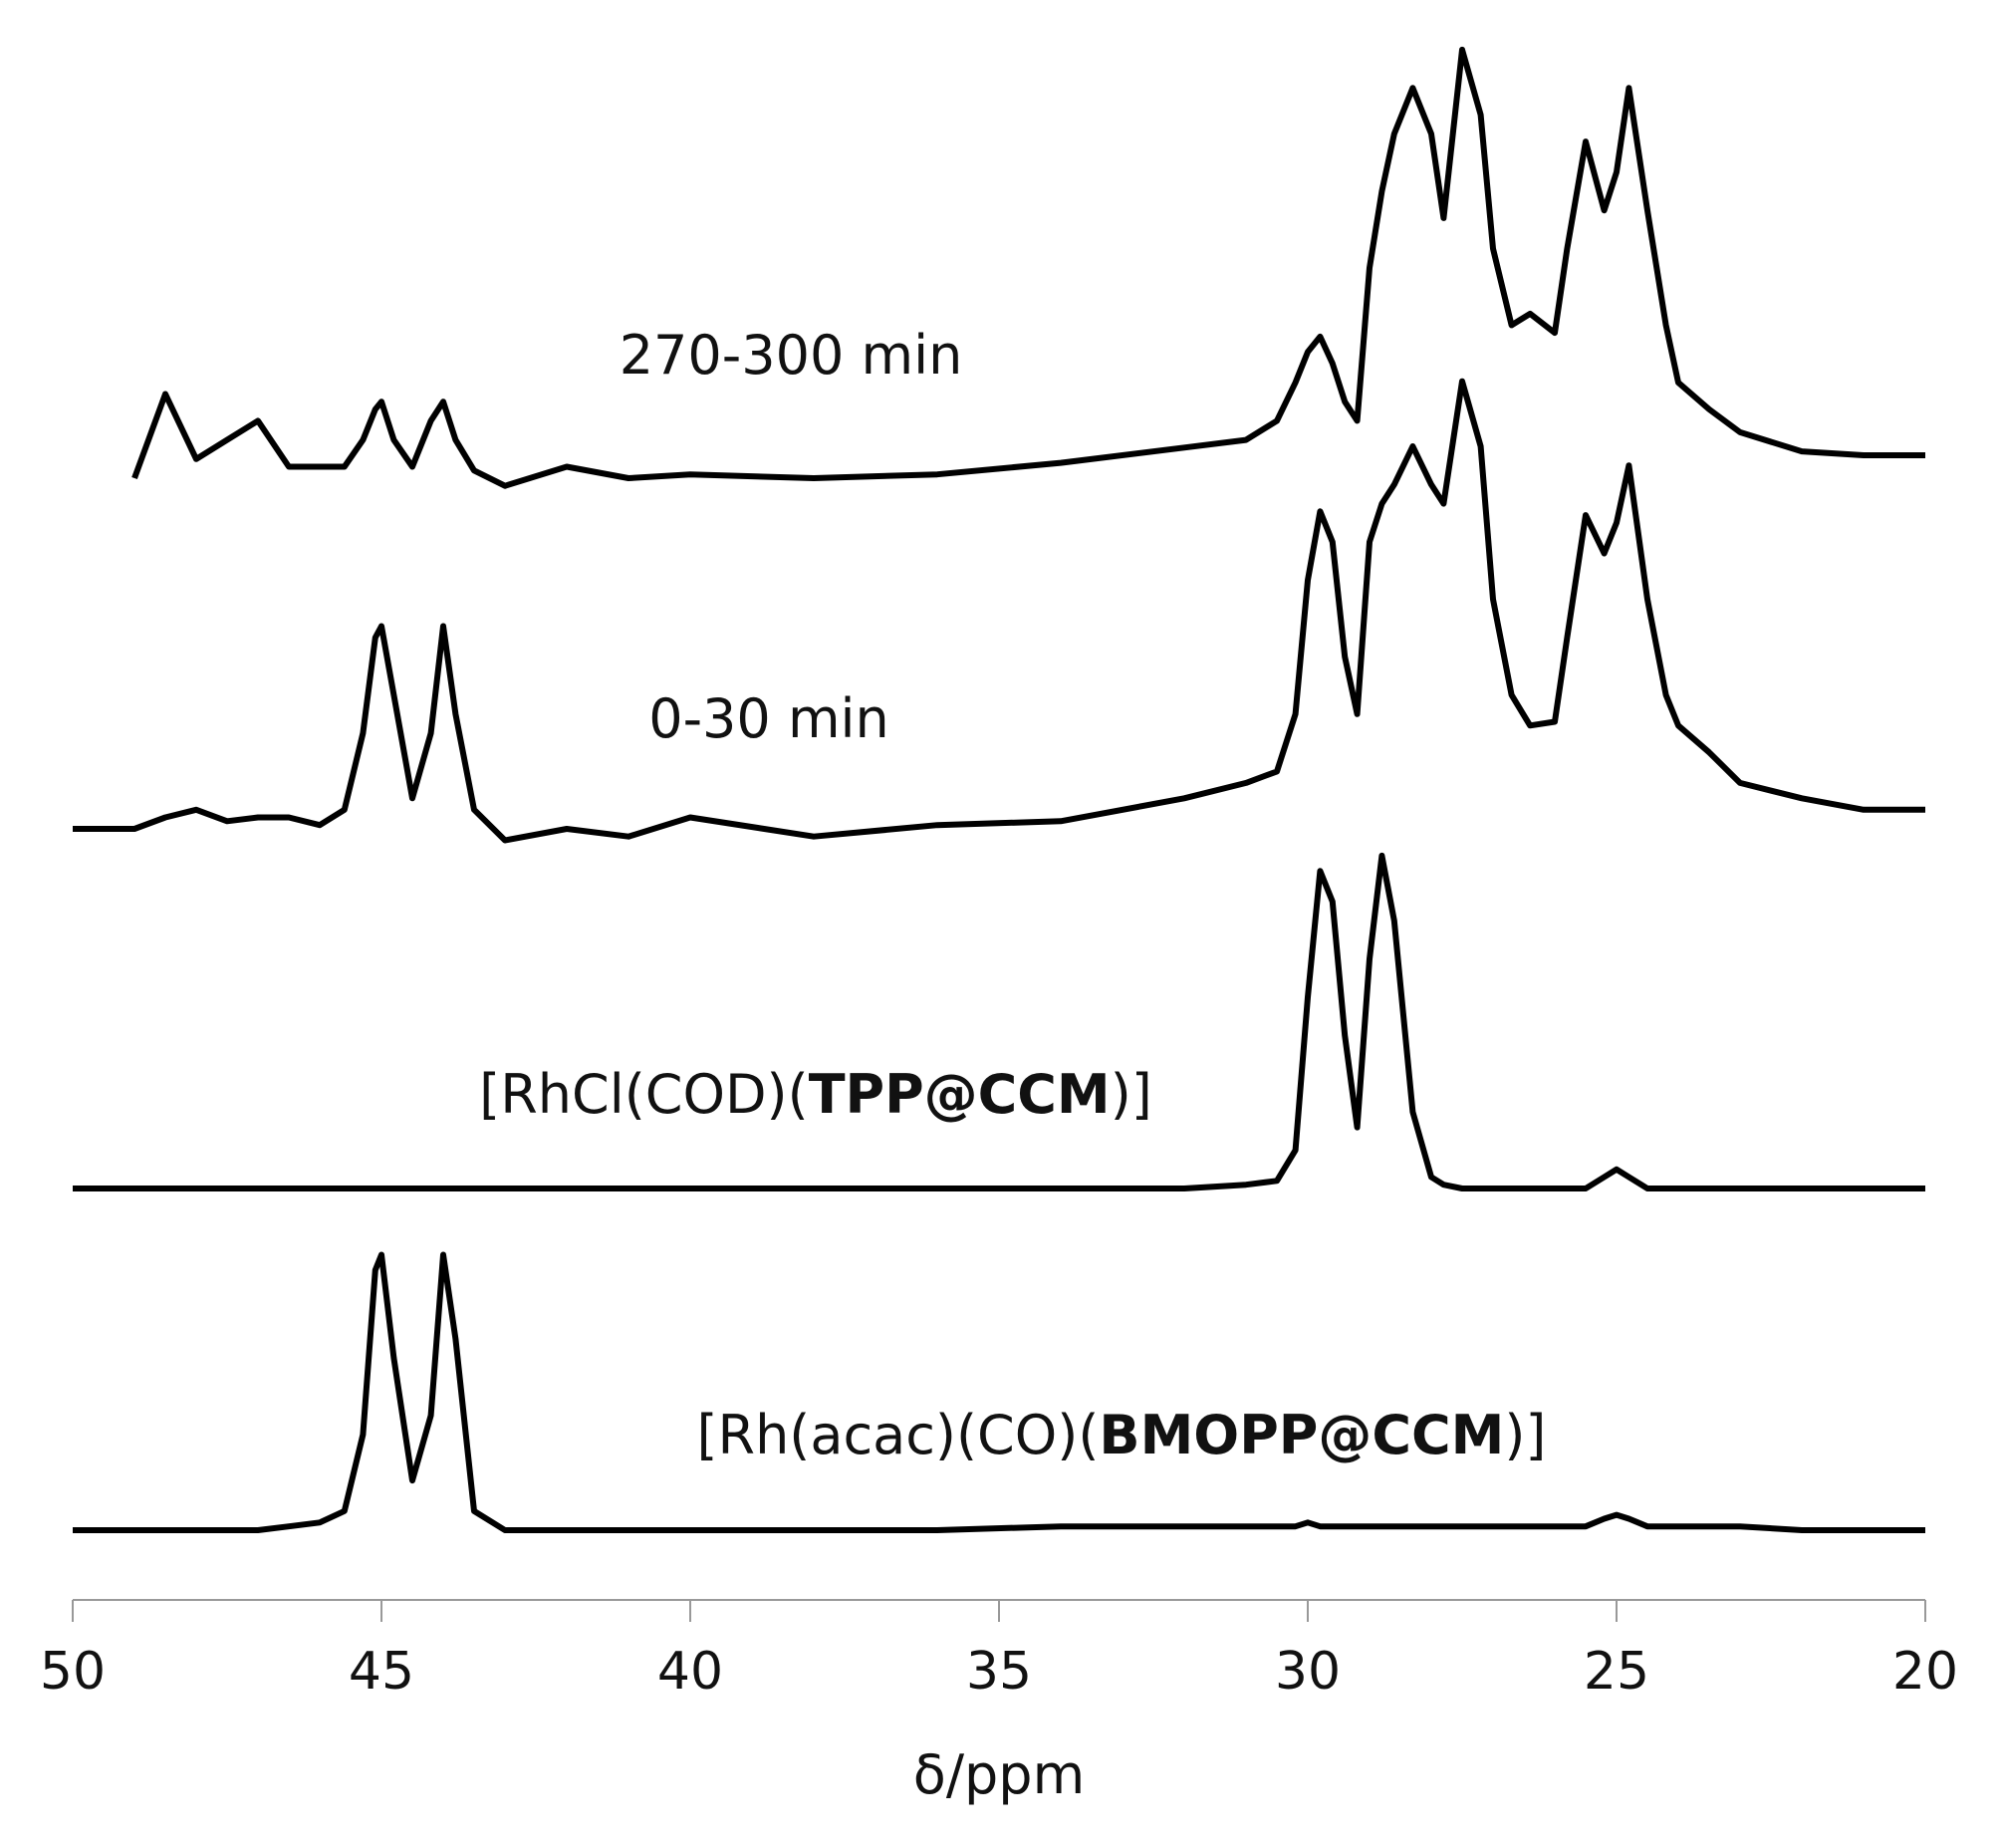  What do you see at coordinates (644, 1095) in the screenshot?
I see `trace-label-part: [RhCl(COD)(` at bounding box center [644, 1095].